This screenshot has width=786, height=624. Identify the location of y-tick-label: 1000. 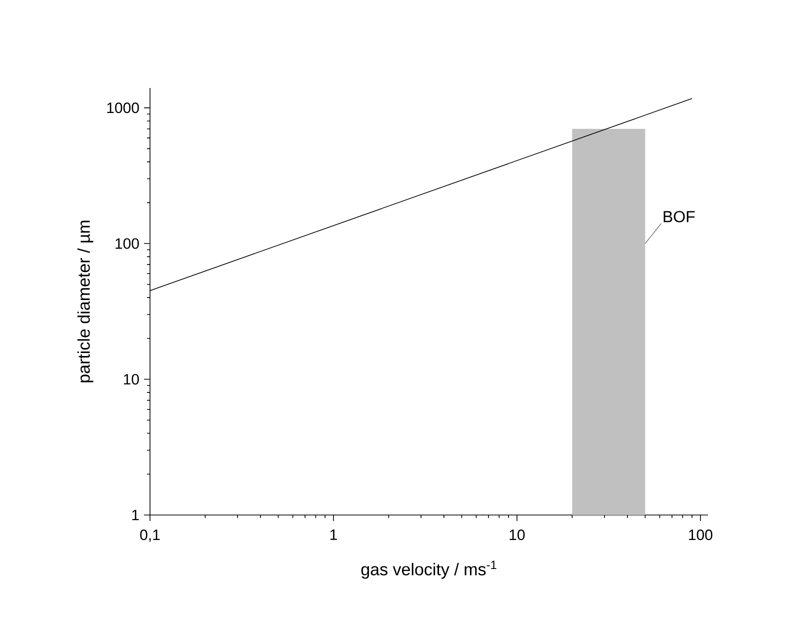
(123, 108).